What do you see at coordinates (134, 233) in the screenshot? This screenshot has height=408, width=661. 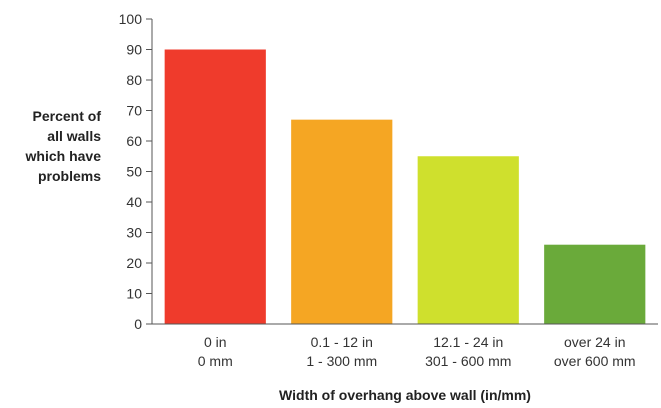 I see `y-tick-label: 30` at bounding box center [134, 233].